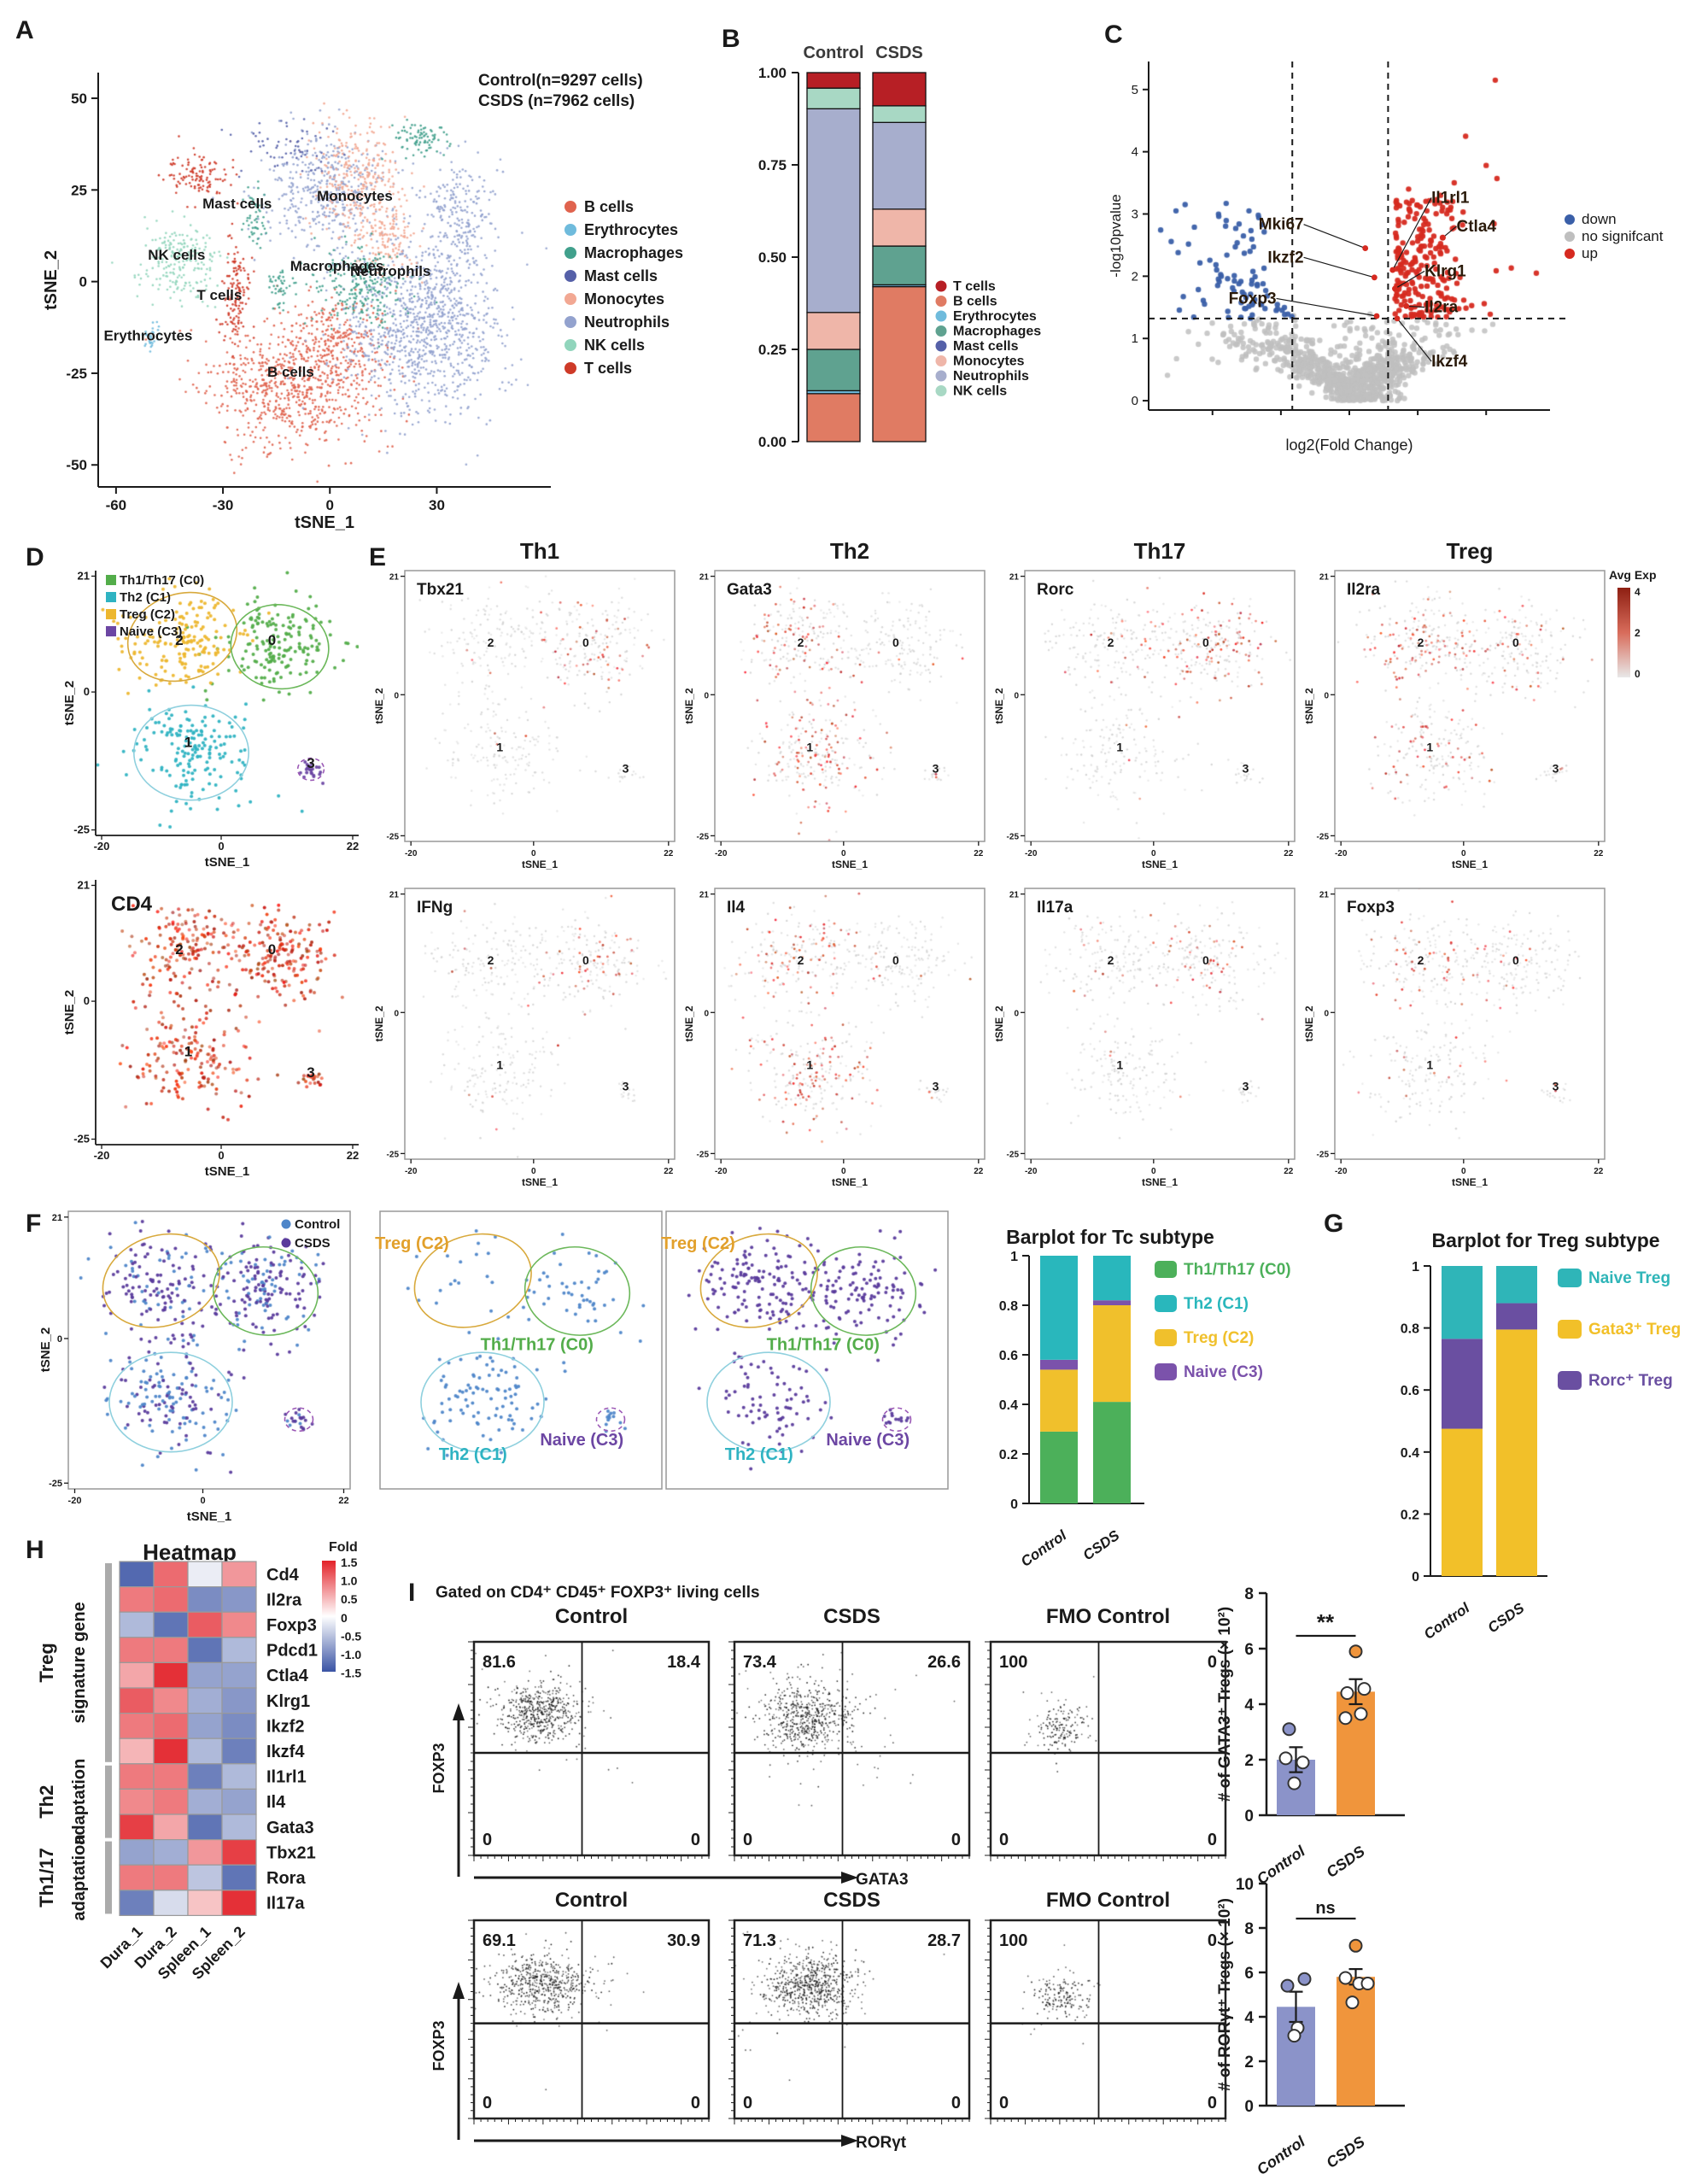  I want to click on i-quad-tr: 0, so click(1212, 1662).